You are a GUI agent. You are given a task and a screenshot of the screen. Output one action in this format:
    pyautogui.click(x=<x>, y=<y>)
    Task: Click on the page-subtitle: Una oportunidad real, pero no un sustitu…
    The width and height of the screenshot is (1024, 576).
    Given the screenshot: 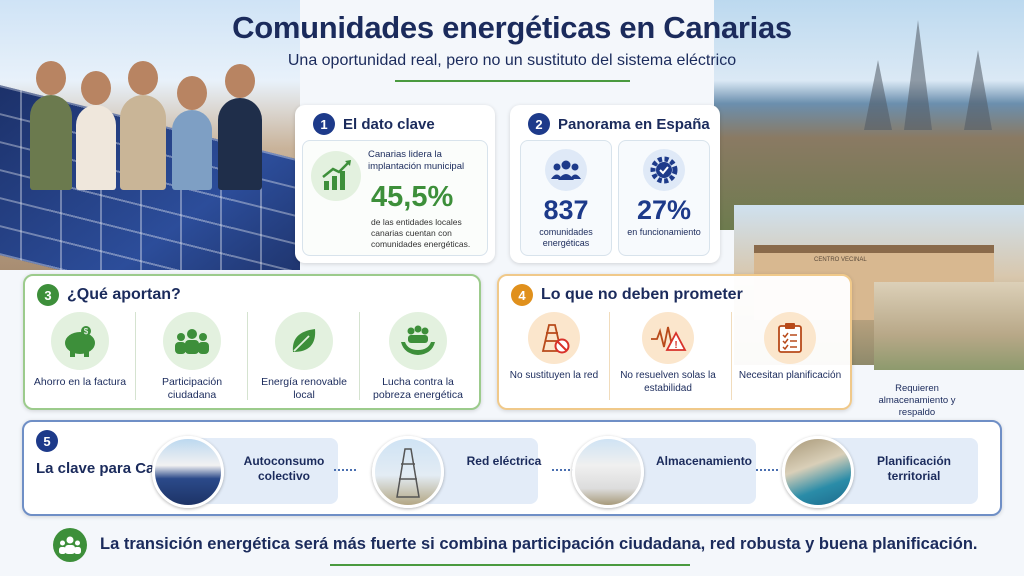 What is the action you would take?
    pyautogui.click(x=512, y=60)
    